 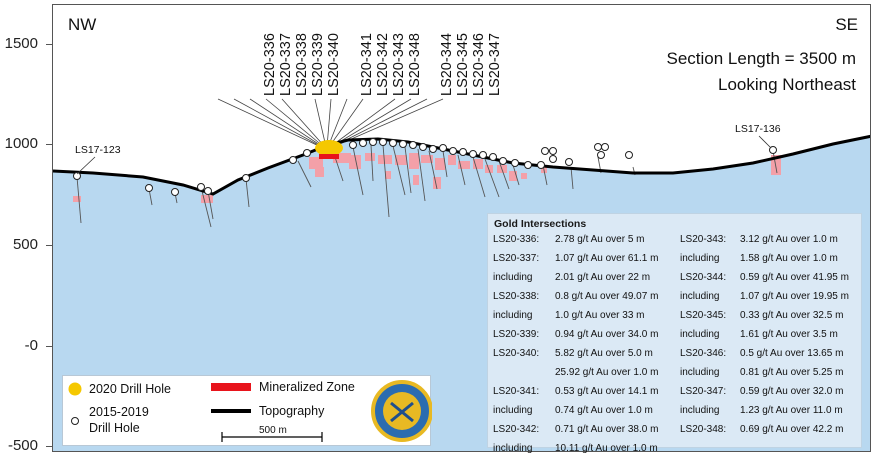 What do you see at coordinates (604, 410) in the screenshot?
I see `result-value: 0.74 g/t Au over 1.0 m` at bounding box center [604, 410].